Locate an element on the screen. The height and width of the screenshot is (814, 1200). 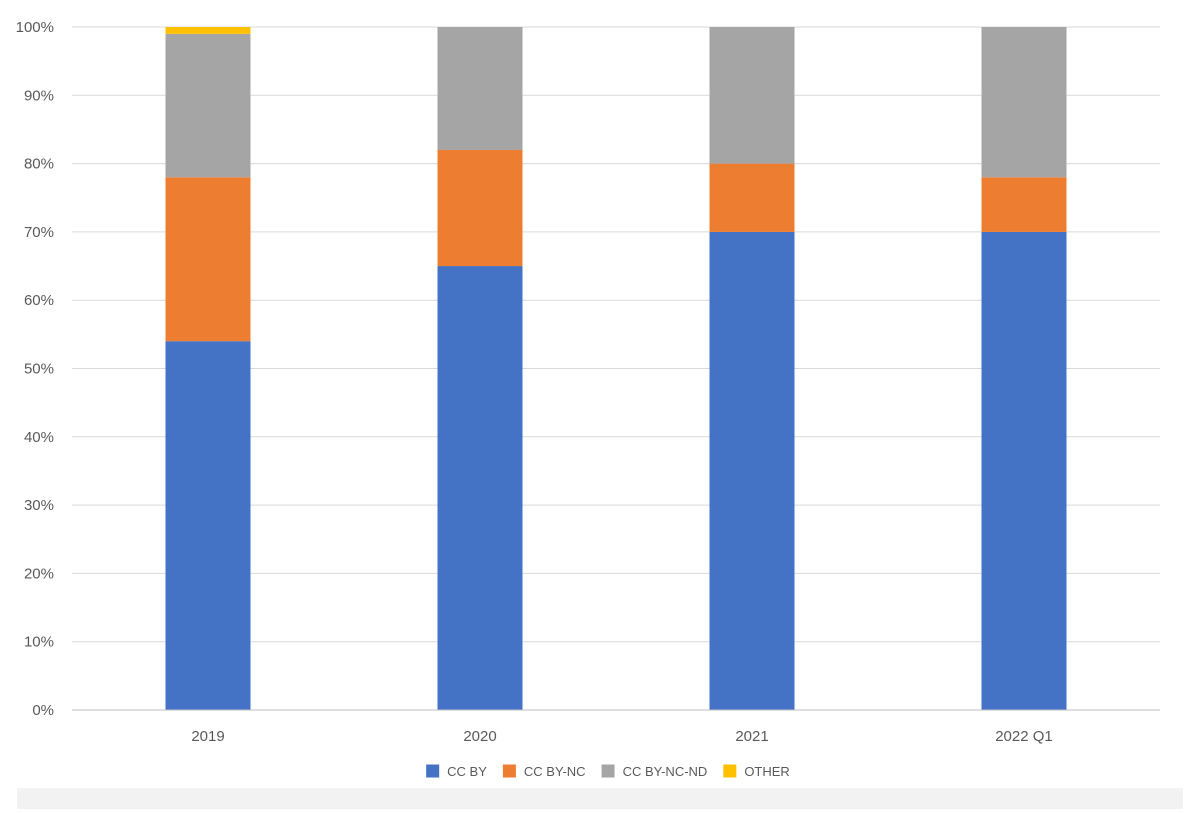
legend-item-cc-by-nc-nd: CC BY-NC-ND is located at coordinates (654, 771).